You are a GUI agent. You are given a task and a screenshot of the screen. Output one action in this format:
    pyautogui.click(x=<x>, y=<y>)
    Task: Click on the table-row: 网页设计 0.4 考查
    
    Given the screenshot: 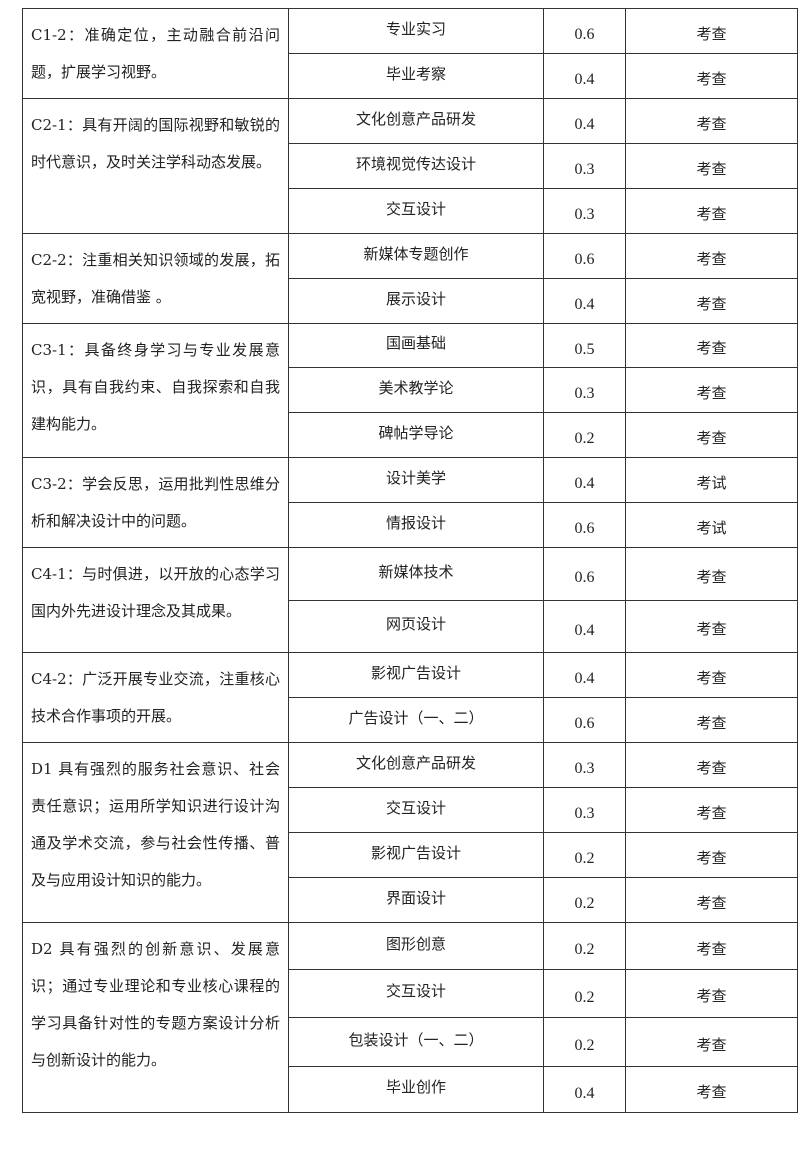 What is the action you would take?
    pyautogui.click(x=410, y=626)
    